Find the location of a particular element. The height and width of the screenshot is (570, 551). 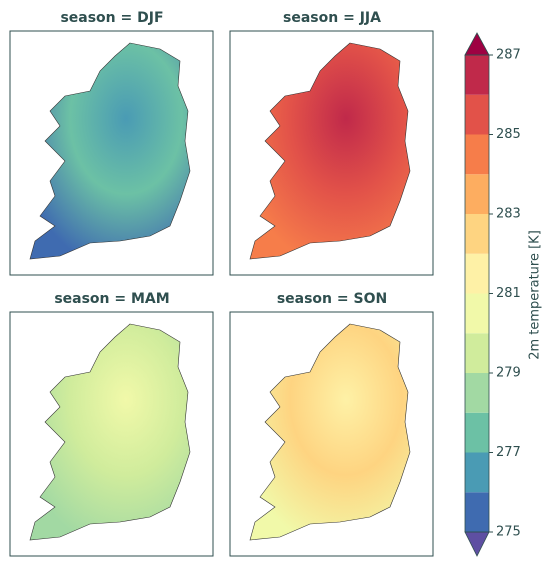

colorbar-tick-label: 275 is located at coordinates (508, 532).